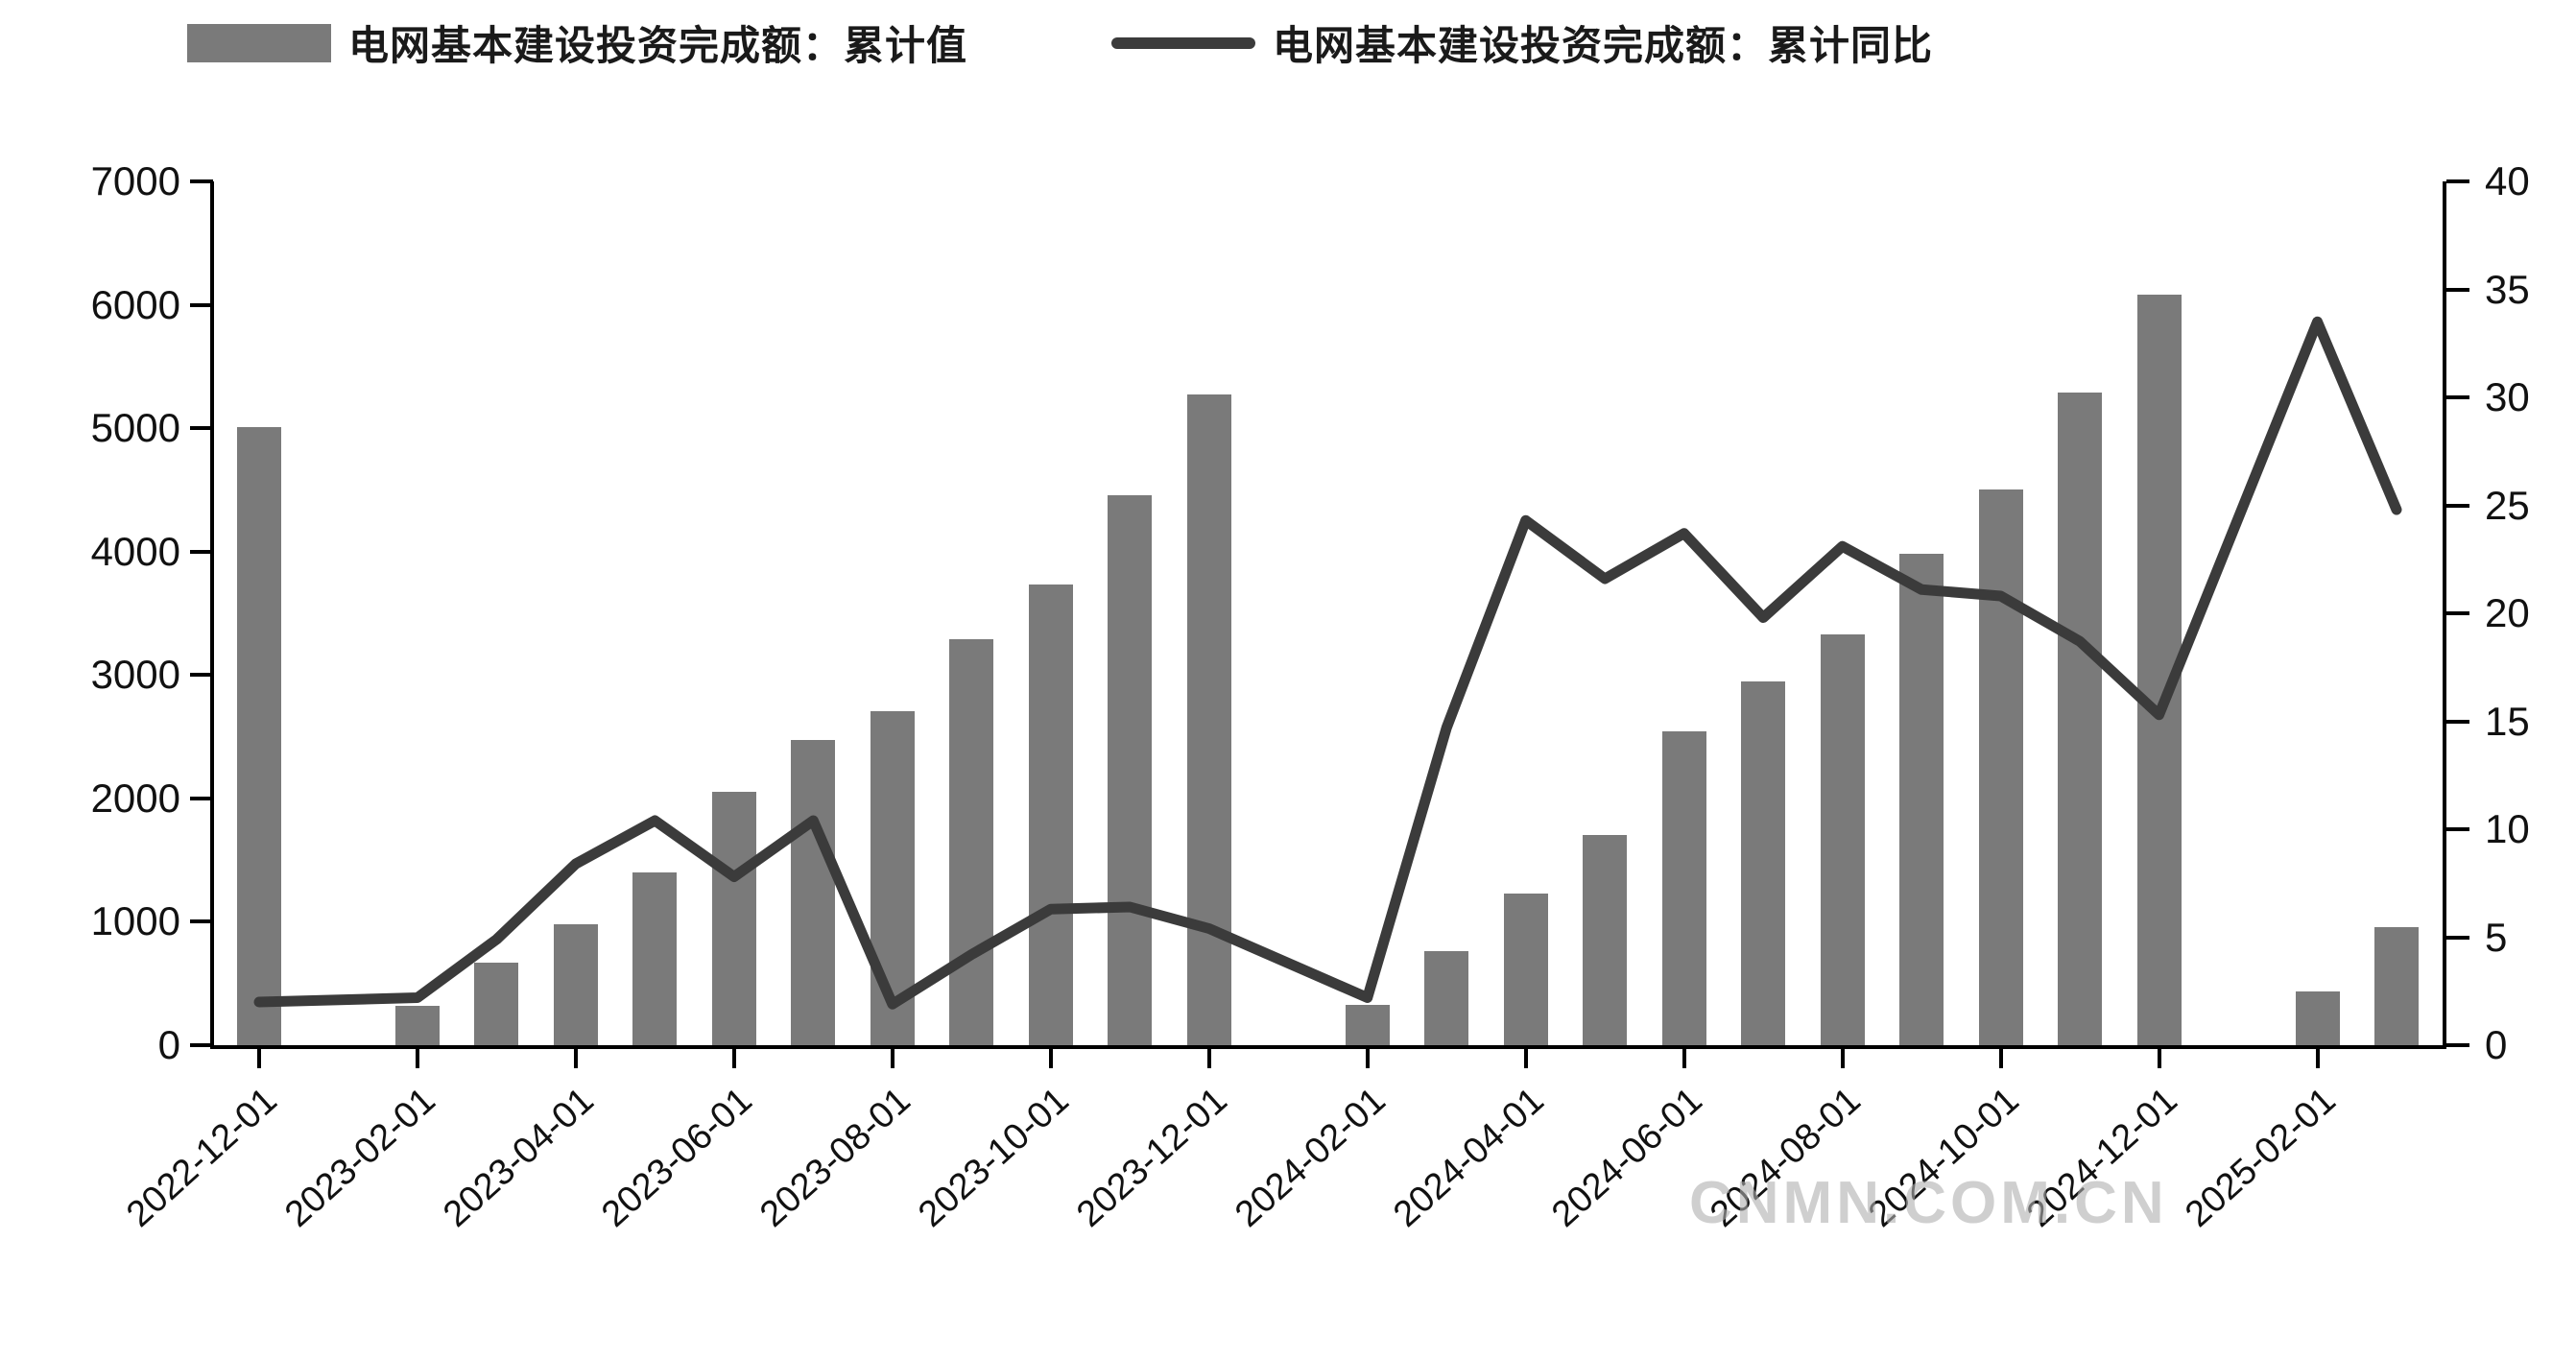 The image size is (2576, 1360). Describe the element at coordinates (135, 304) in the screenshot. I see `y-axis-left-tick-label: 6000` at that location.